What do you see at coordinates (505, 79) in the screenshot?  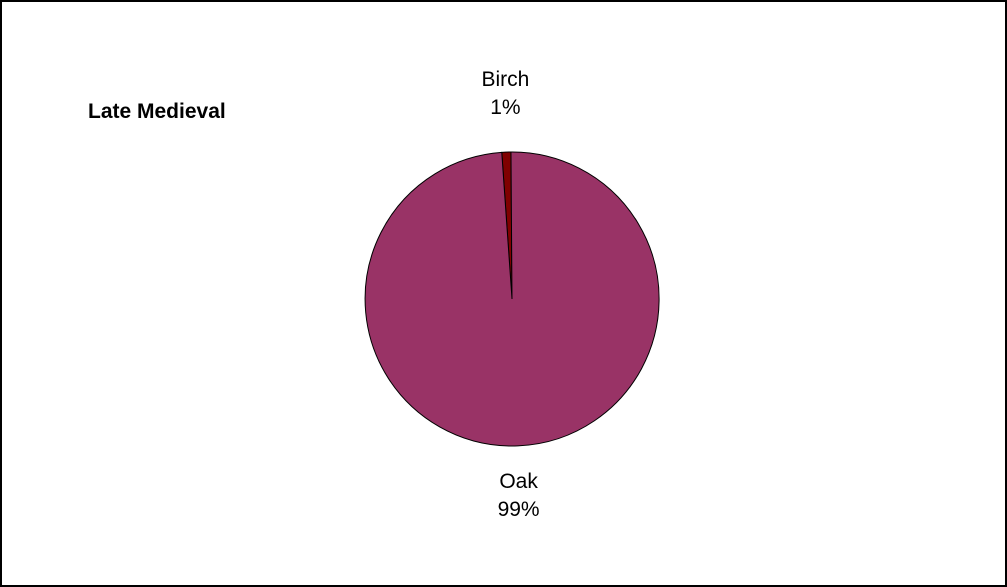 I see `slice-label-birch: Birch` at bounding box center [505, 79].